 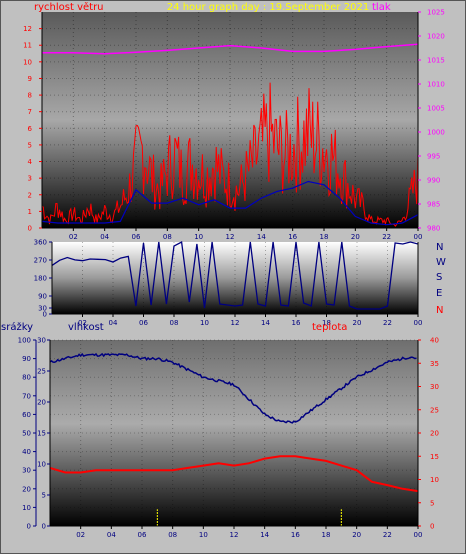 What do you see at coordinates (44, 496) in the screenshot?
I see `humidity-tick-label: 5` at bounding box center [44, 496].